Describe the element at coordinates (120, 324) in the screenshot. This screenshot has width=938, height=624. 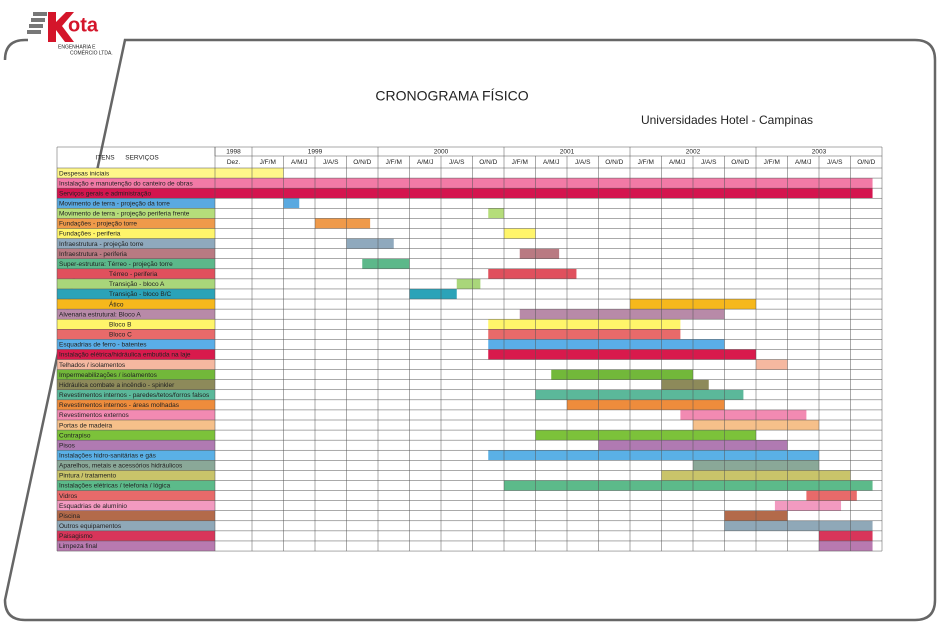
I see `row-label: Bloco B` at that location.